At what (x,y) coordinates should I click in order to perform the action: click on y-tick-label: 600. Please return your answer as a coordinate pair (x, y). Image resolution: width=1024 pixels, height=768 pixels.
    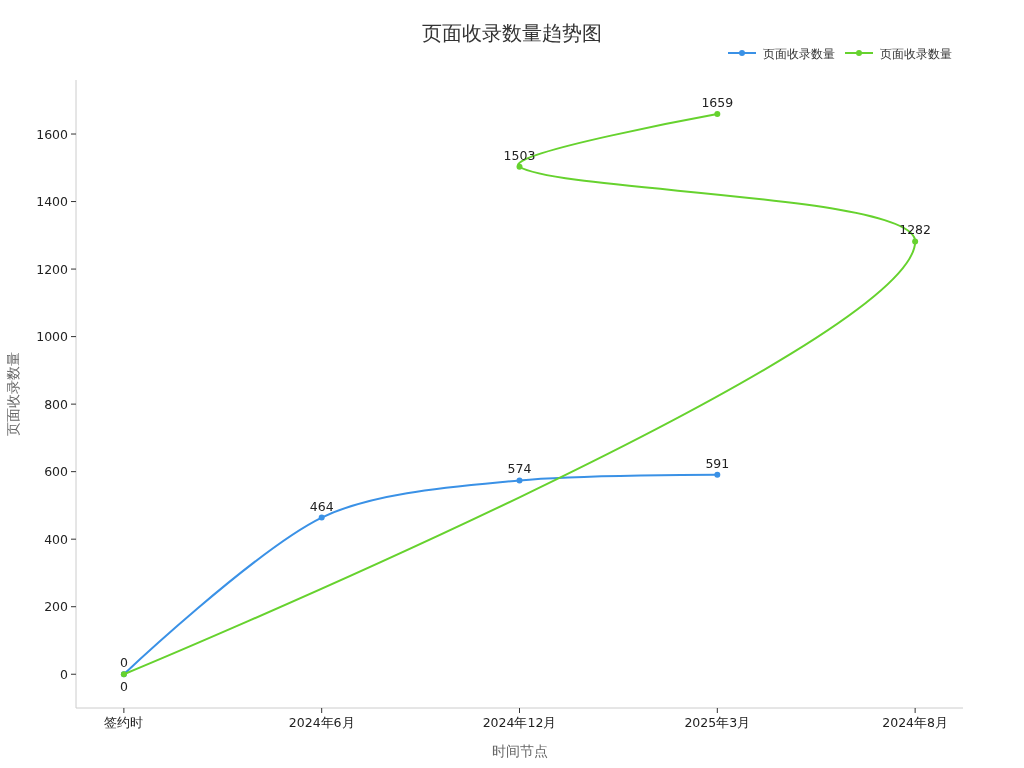
    Looking at the image, I should click on (56, 472).